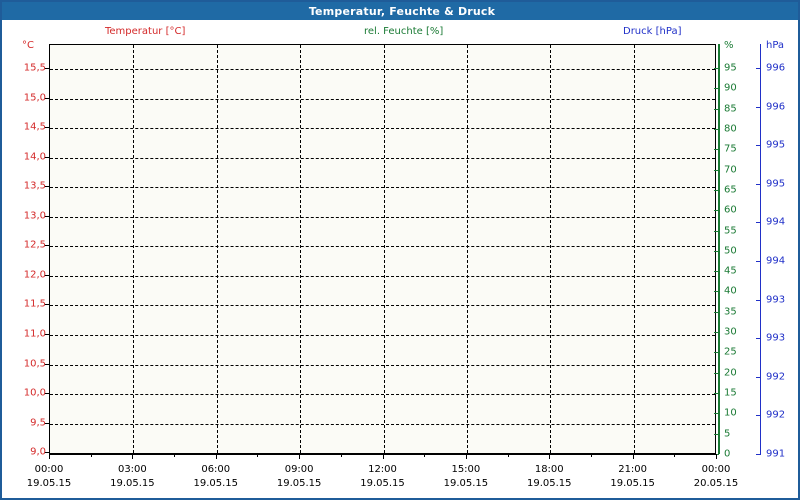  I want to click on pressure-axis-line, so click(760, 249).